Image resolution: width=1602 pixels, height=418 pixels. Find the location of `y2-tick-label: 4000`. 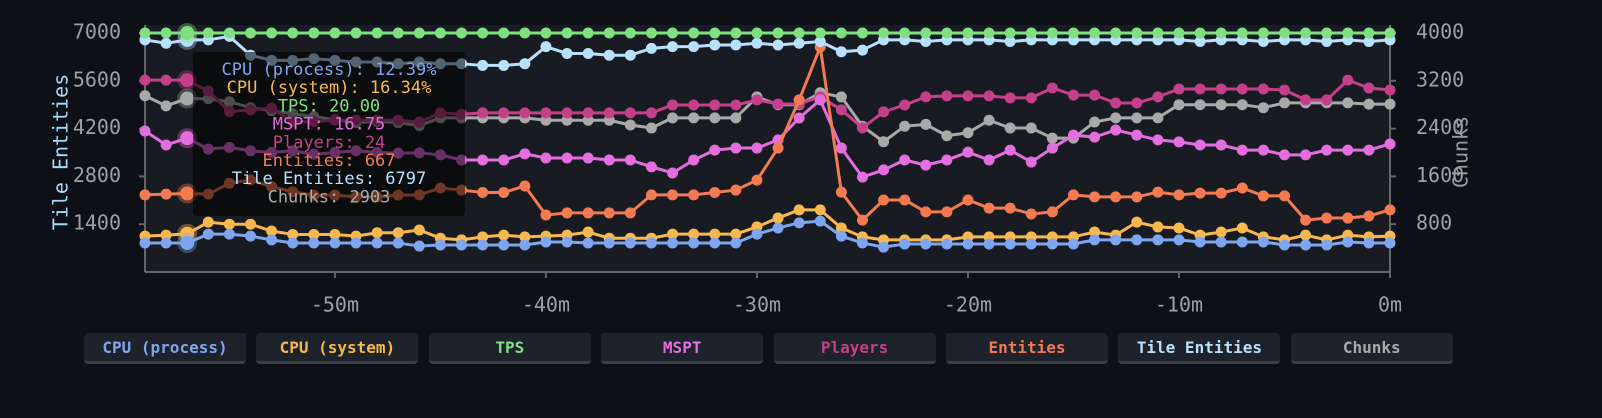

y2-tick-label: 4000 is located at coordinates (1440, 32).